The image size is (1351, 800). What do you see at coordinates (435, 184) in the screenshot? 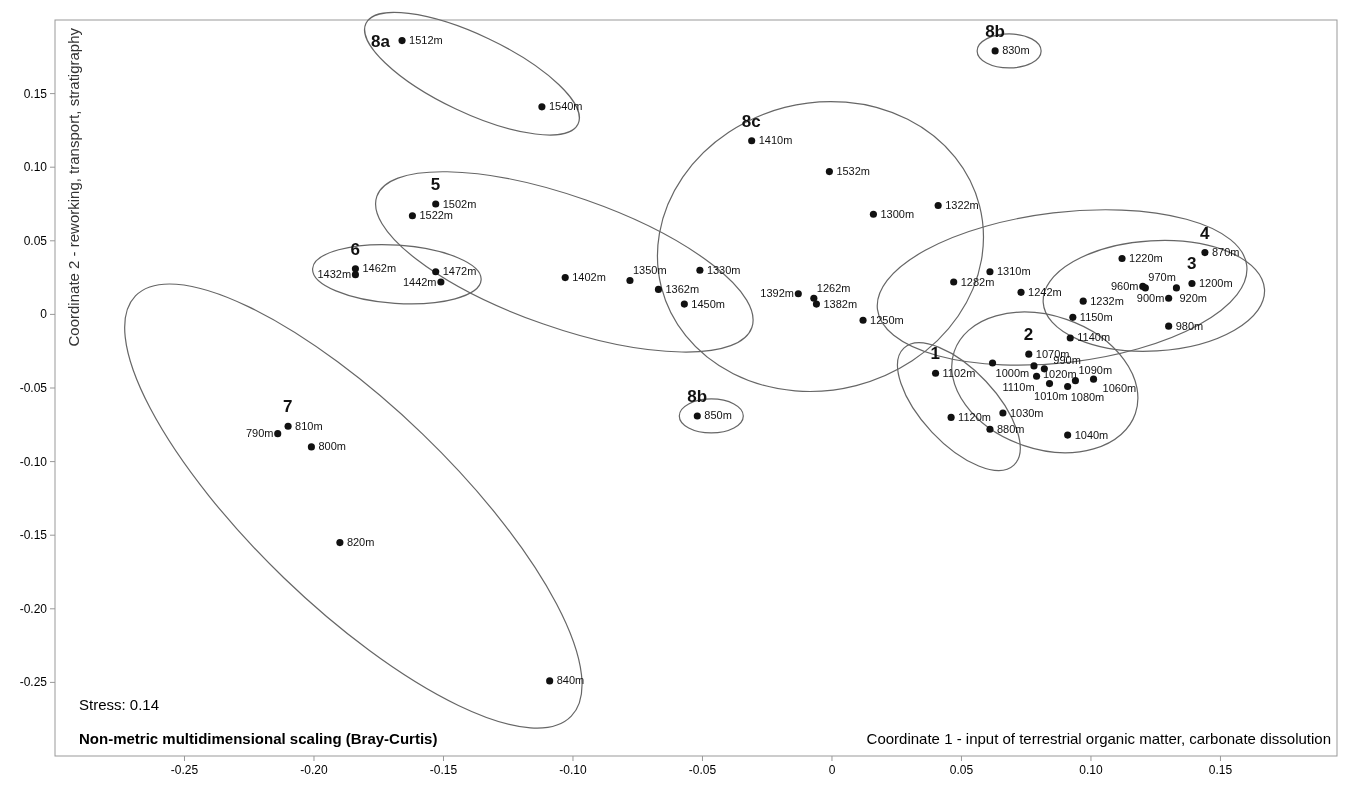
I see `series-label: 5` at bounding box center [435, 184].